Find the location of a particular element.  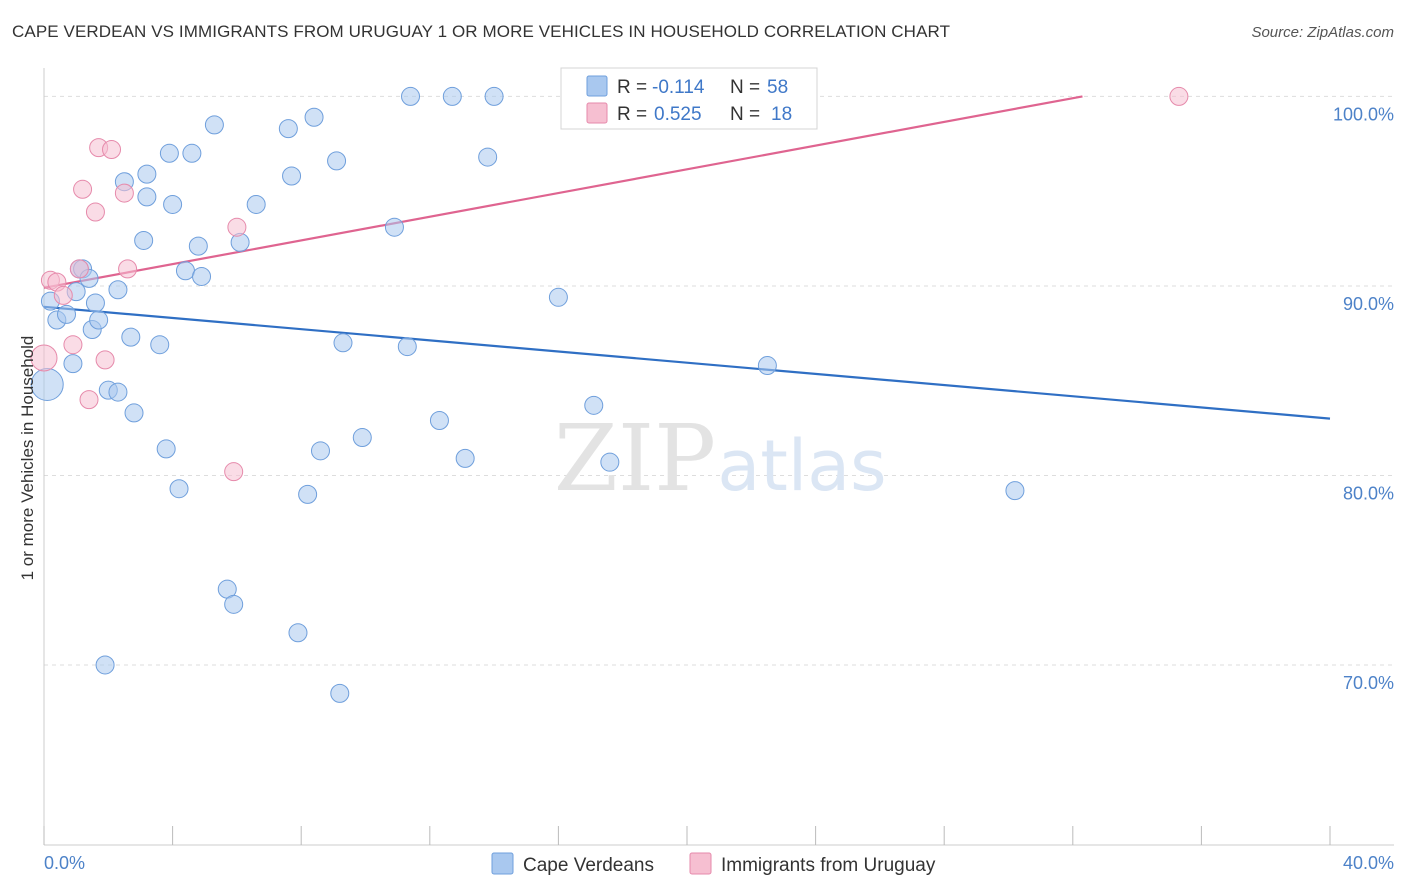

watermark-zip: ZIP is located at coordinates (635, 458).